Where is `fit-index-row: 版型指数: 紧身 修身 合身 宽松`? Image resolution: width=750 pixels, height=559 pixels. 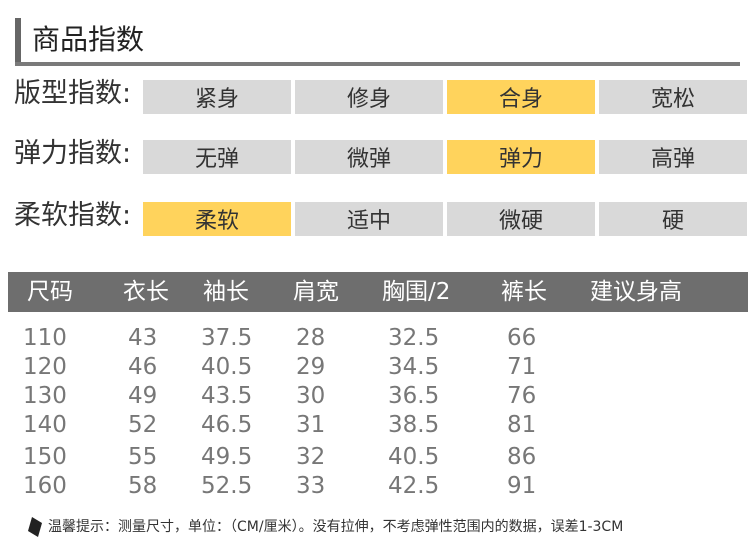
fit-index-row: 版型指数: 紧身 修身 合身 宽松 is located at coordinates (382, 96).